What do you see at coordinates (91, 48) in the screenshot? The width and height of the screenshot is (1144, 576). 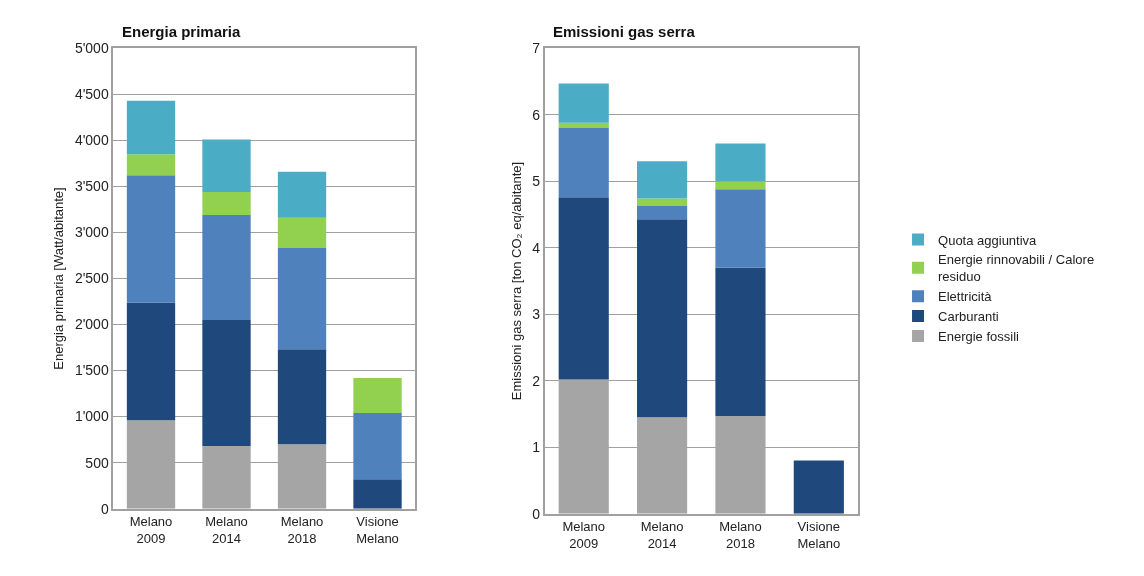 I see `y-tick-label: 5'000` at bounding box center [91, 48].